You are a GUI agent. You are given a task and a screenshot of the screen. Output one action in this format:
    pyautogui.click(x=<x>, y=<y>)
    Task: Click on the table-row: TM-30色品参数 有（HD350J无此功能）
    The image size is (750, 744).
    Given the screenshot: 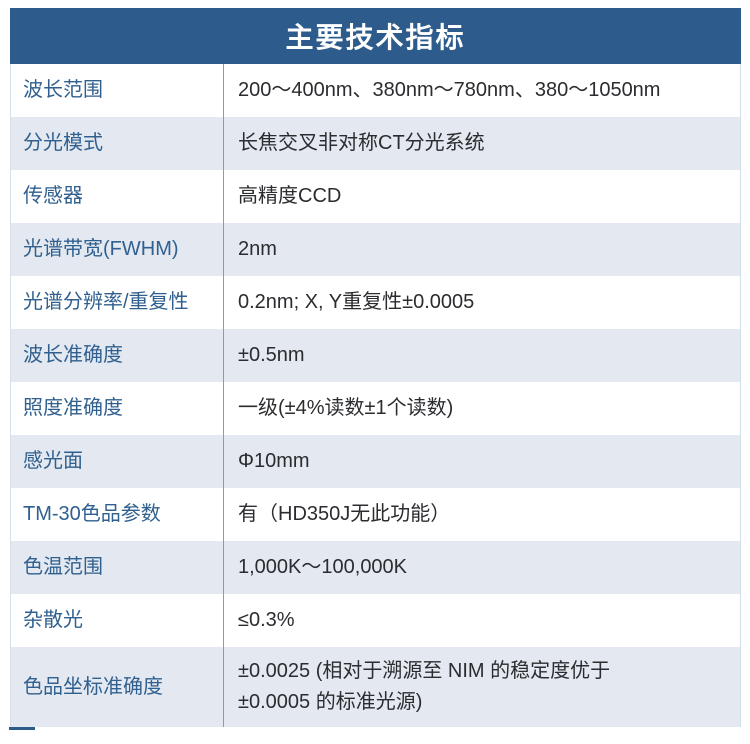 What is the action you would take?
    pyautogui.click(x=375, y=514)
    